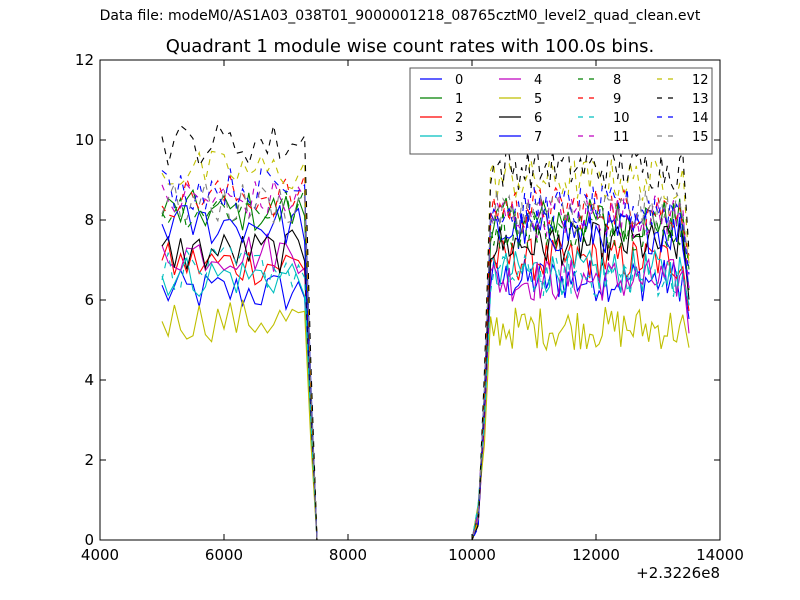 This screenshot has width=800, height=600. Describe the element at coordinates (621, 137) in the screenshot. I see `legend-label-11: 11` at that location.